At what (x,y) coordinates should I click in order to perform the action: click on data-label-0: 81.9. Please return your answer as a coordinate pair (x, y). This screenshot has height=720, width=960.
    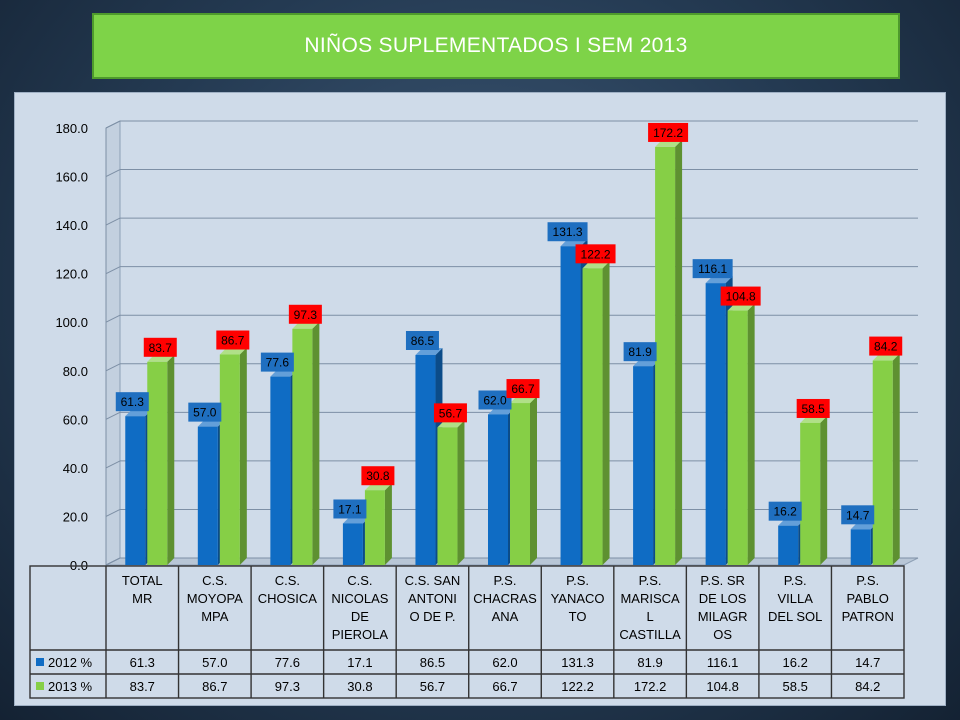
    Looking at the image, I should click on (640, 352).